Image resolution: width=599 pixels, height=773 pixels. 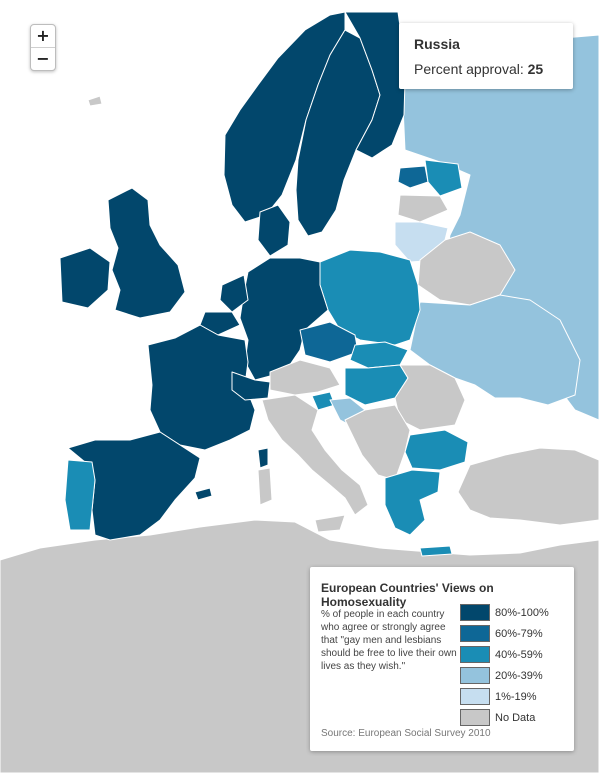 I want to click on region-greece, so click(x=412, y=502).